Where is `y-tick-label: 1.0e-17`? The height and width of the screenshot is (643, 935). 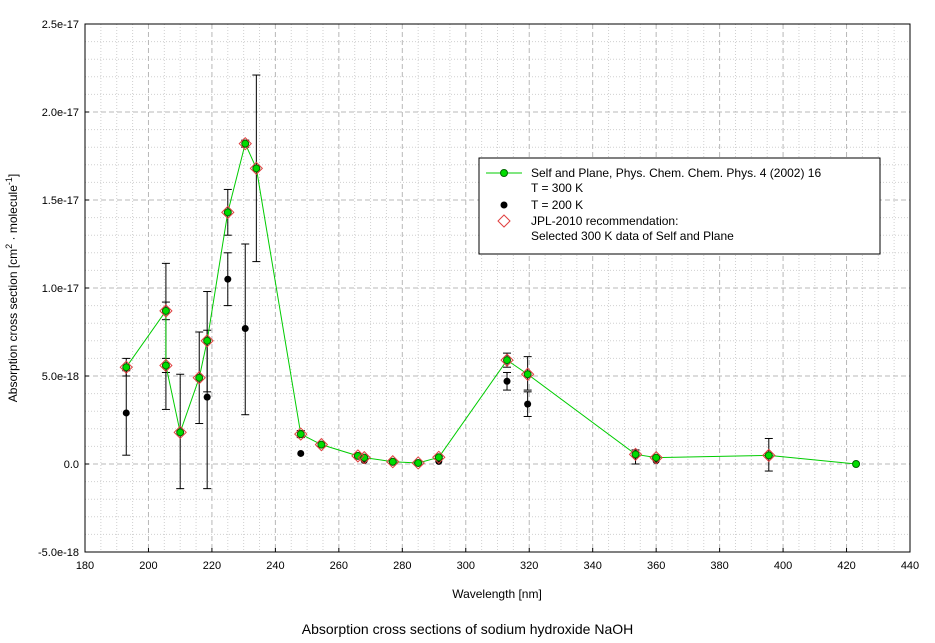
y-tick-label: 1.0e-17 is located at coordinates (60, 289).